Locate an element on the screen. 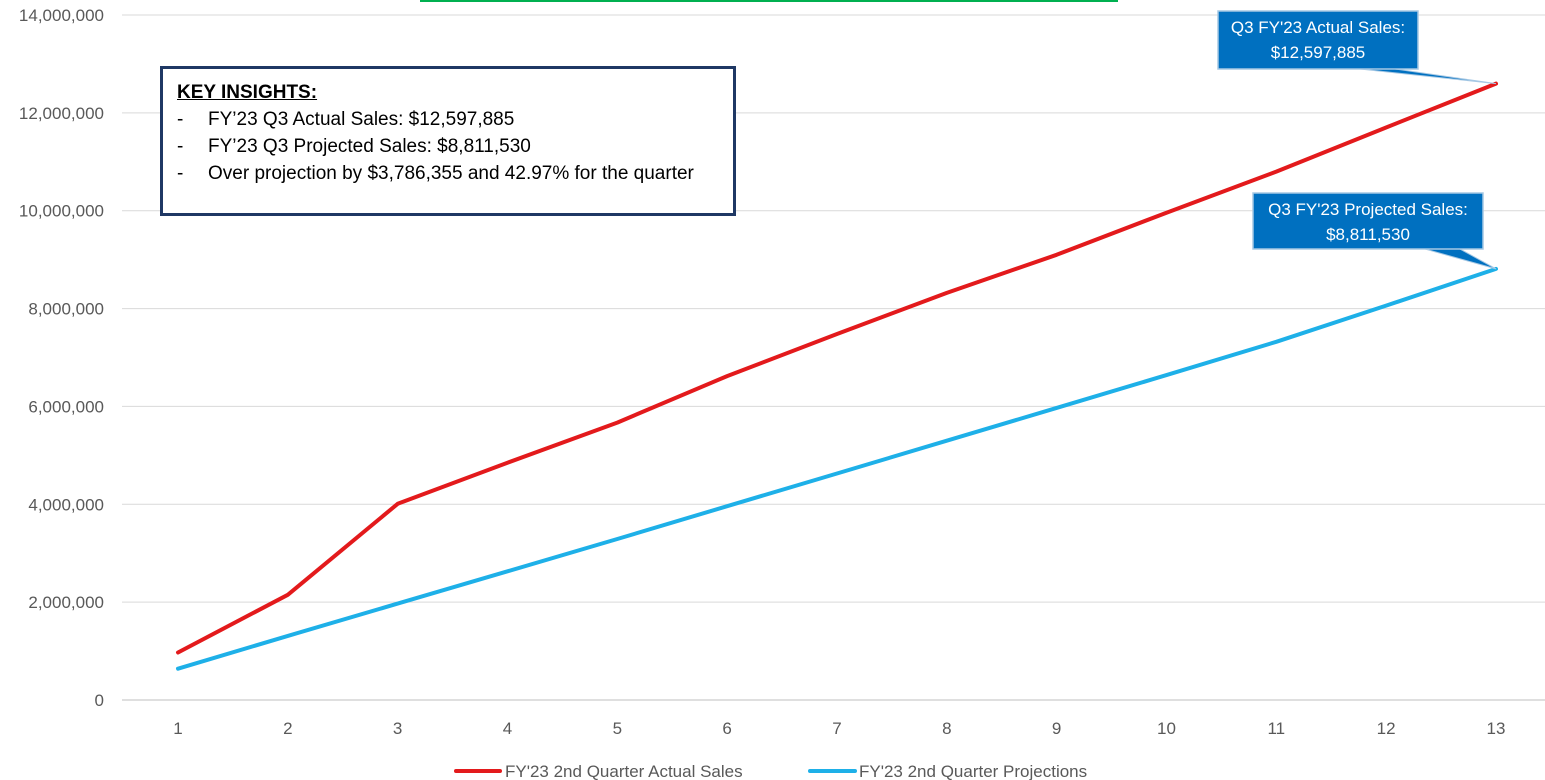 This screenshot has width=1545, height=780. x-tick-label: 4 is located at coordinates (507, 728).